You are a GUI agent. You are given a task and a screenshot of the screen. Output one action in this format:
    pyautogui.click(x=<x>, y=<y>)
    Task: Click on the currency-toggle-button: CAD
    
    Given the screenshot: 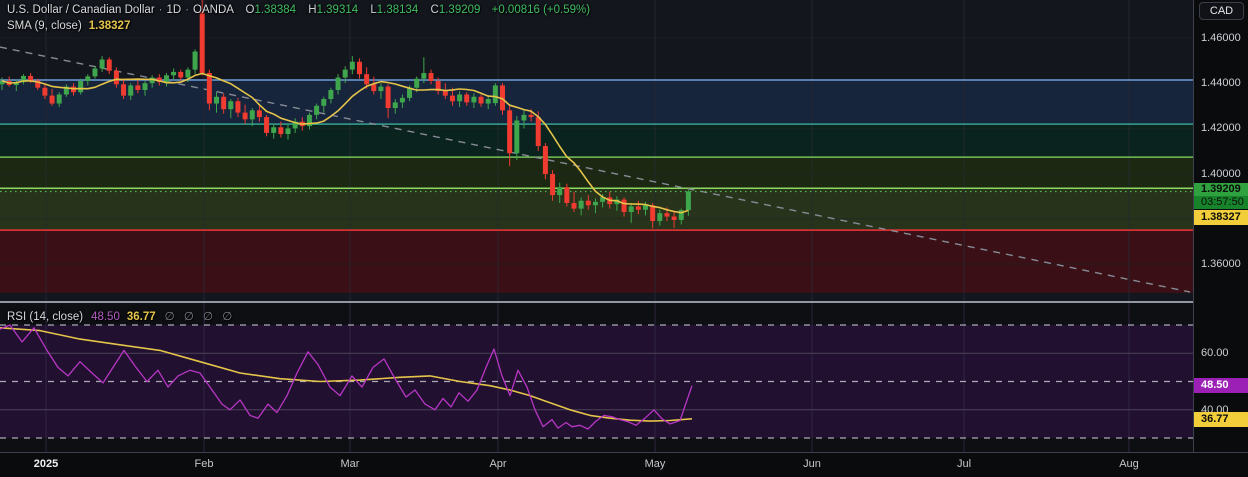 What is the action you would take?
    pyautogui.click(x=1221, y=11)
    